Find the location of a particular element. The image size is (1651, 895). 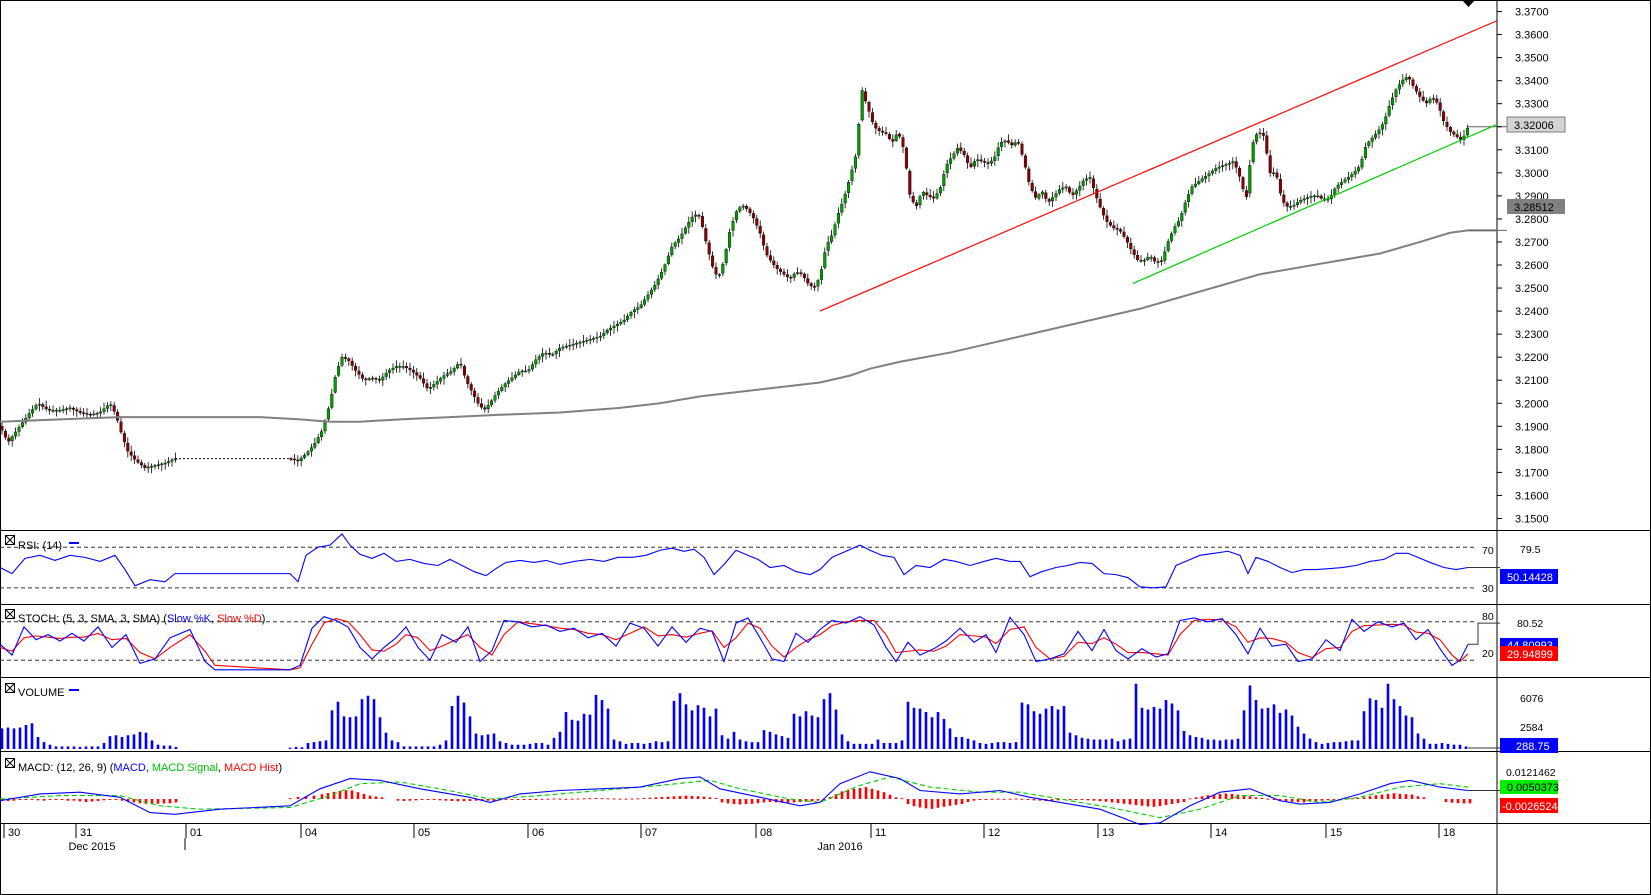

volume-title: VOLUME is located at coordinates (41, 693).